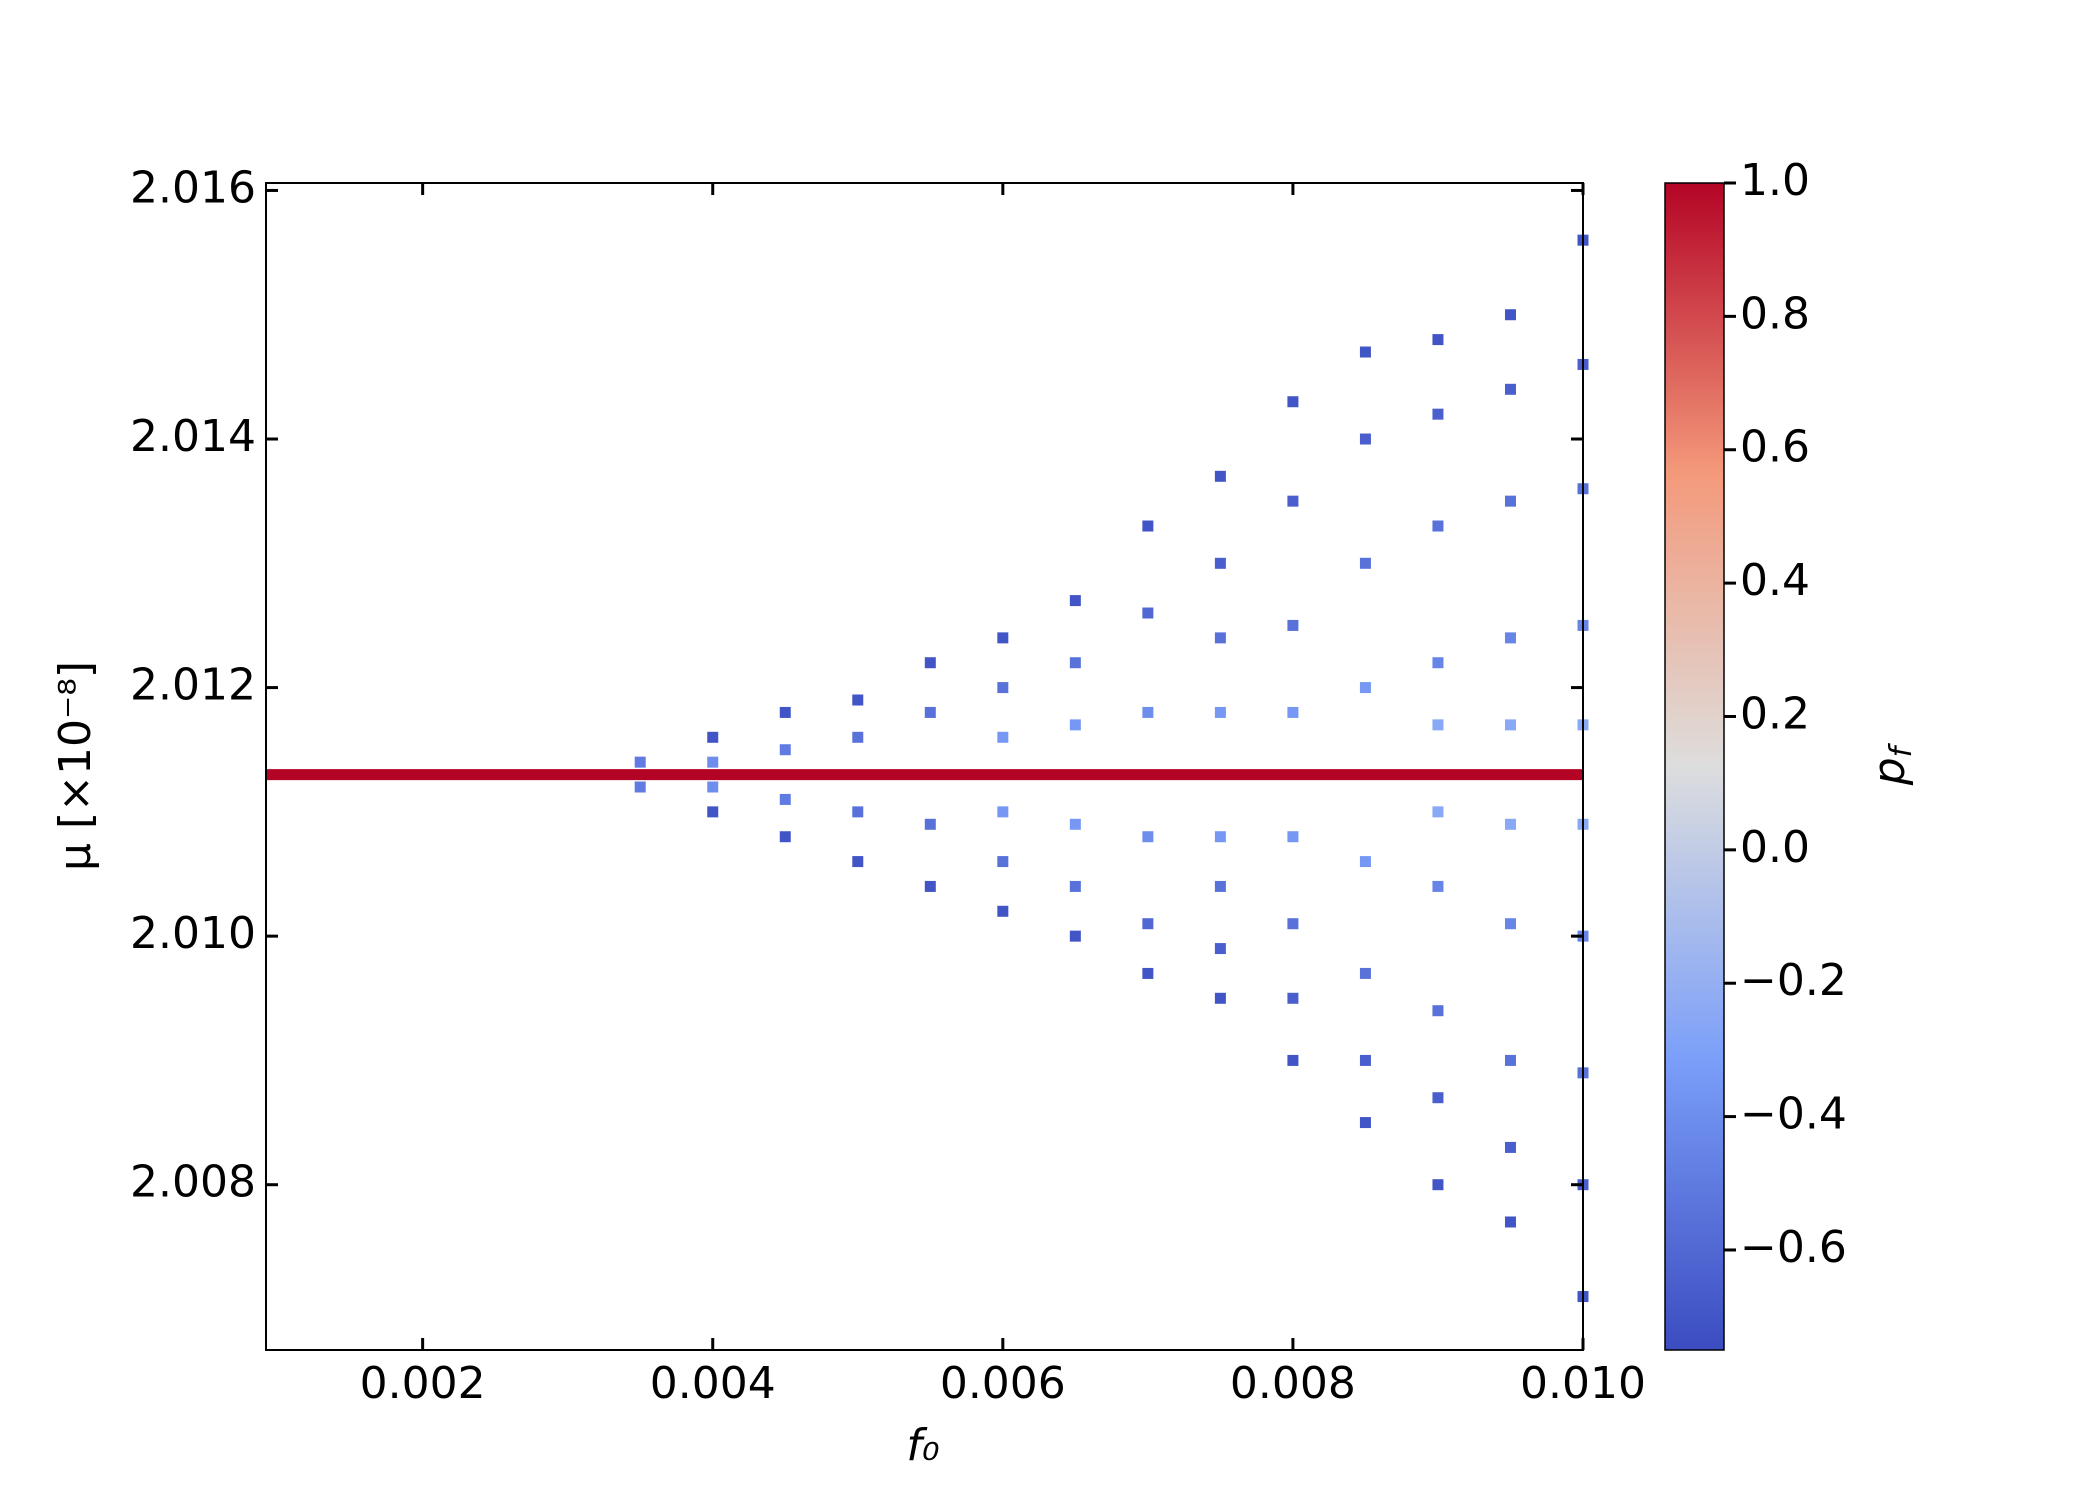  Describe the element at coordinates (1694, 766) in the screenshot. I see `colorbar` at that location.